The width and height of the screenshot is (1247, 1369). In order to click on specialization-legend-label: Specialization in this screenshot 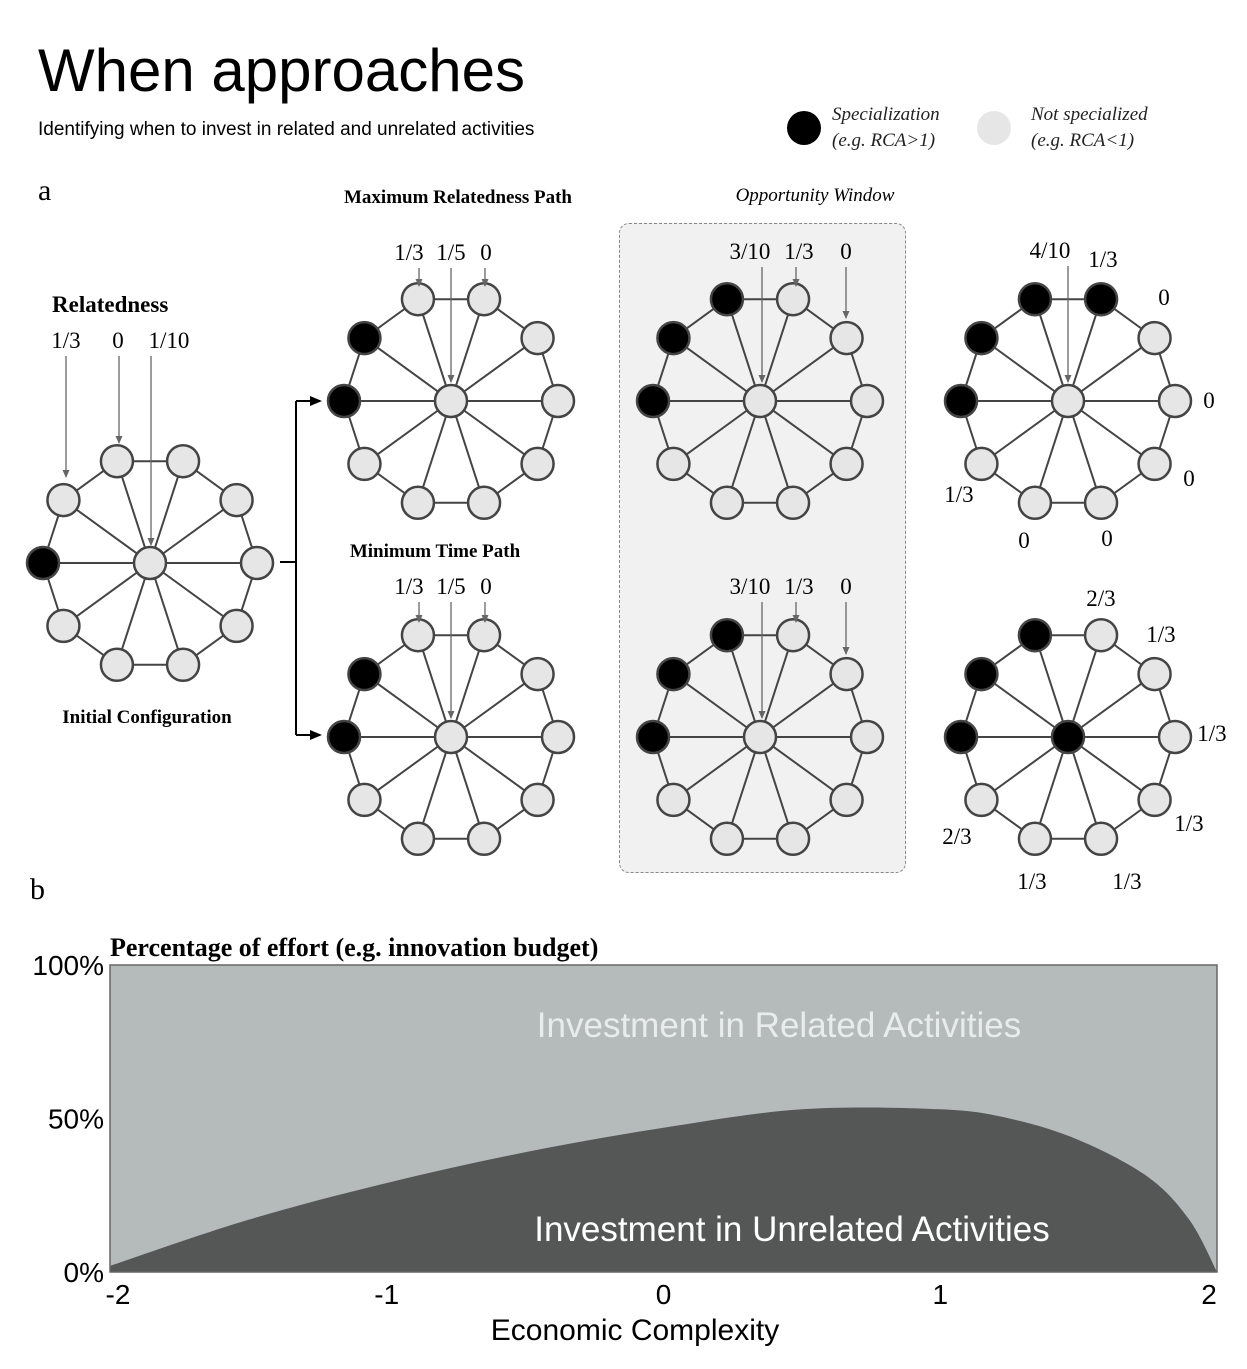, I will do `click(886, 114)`.